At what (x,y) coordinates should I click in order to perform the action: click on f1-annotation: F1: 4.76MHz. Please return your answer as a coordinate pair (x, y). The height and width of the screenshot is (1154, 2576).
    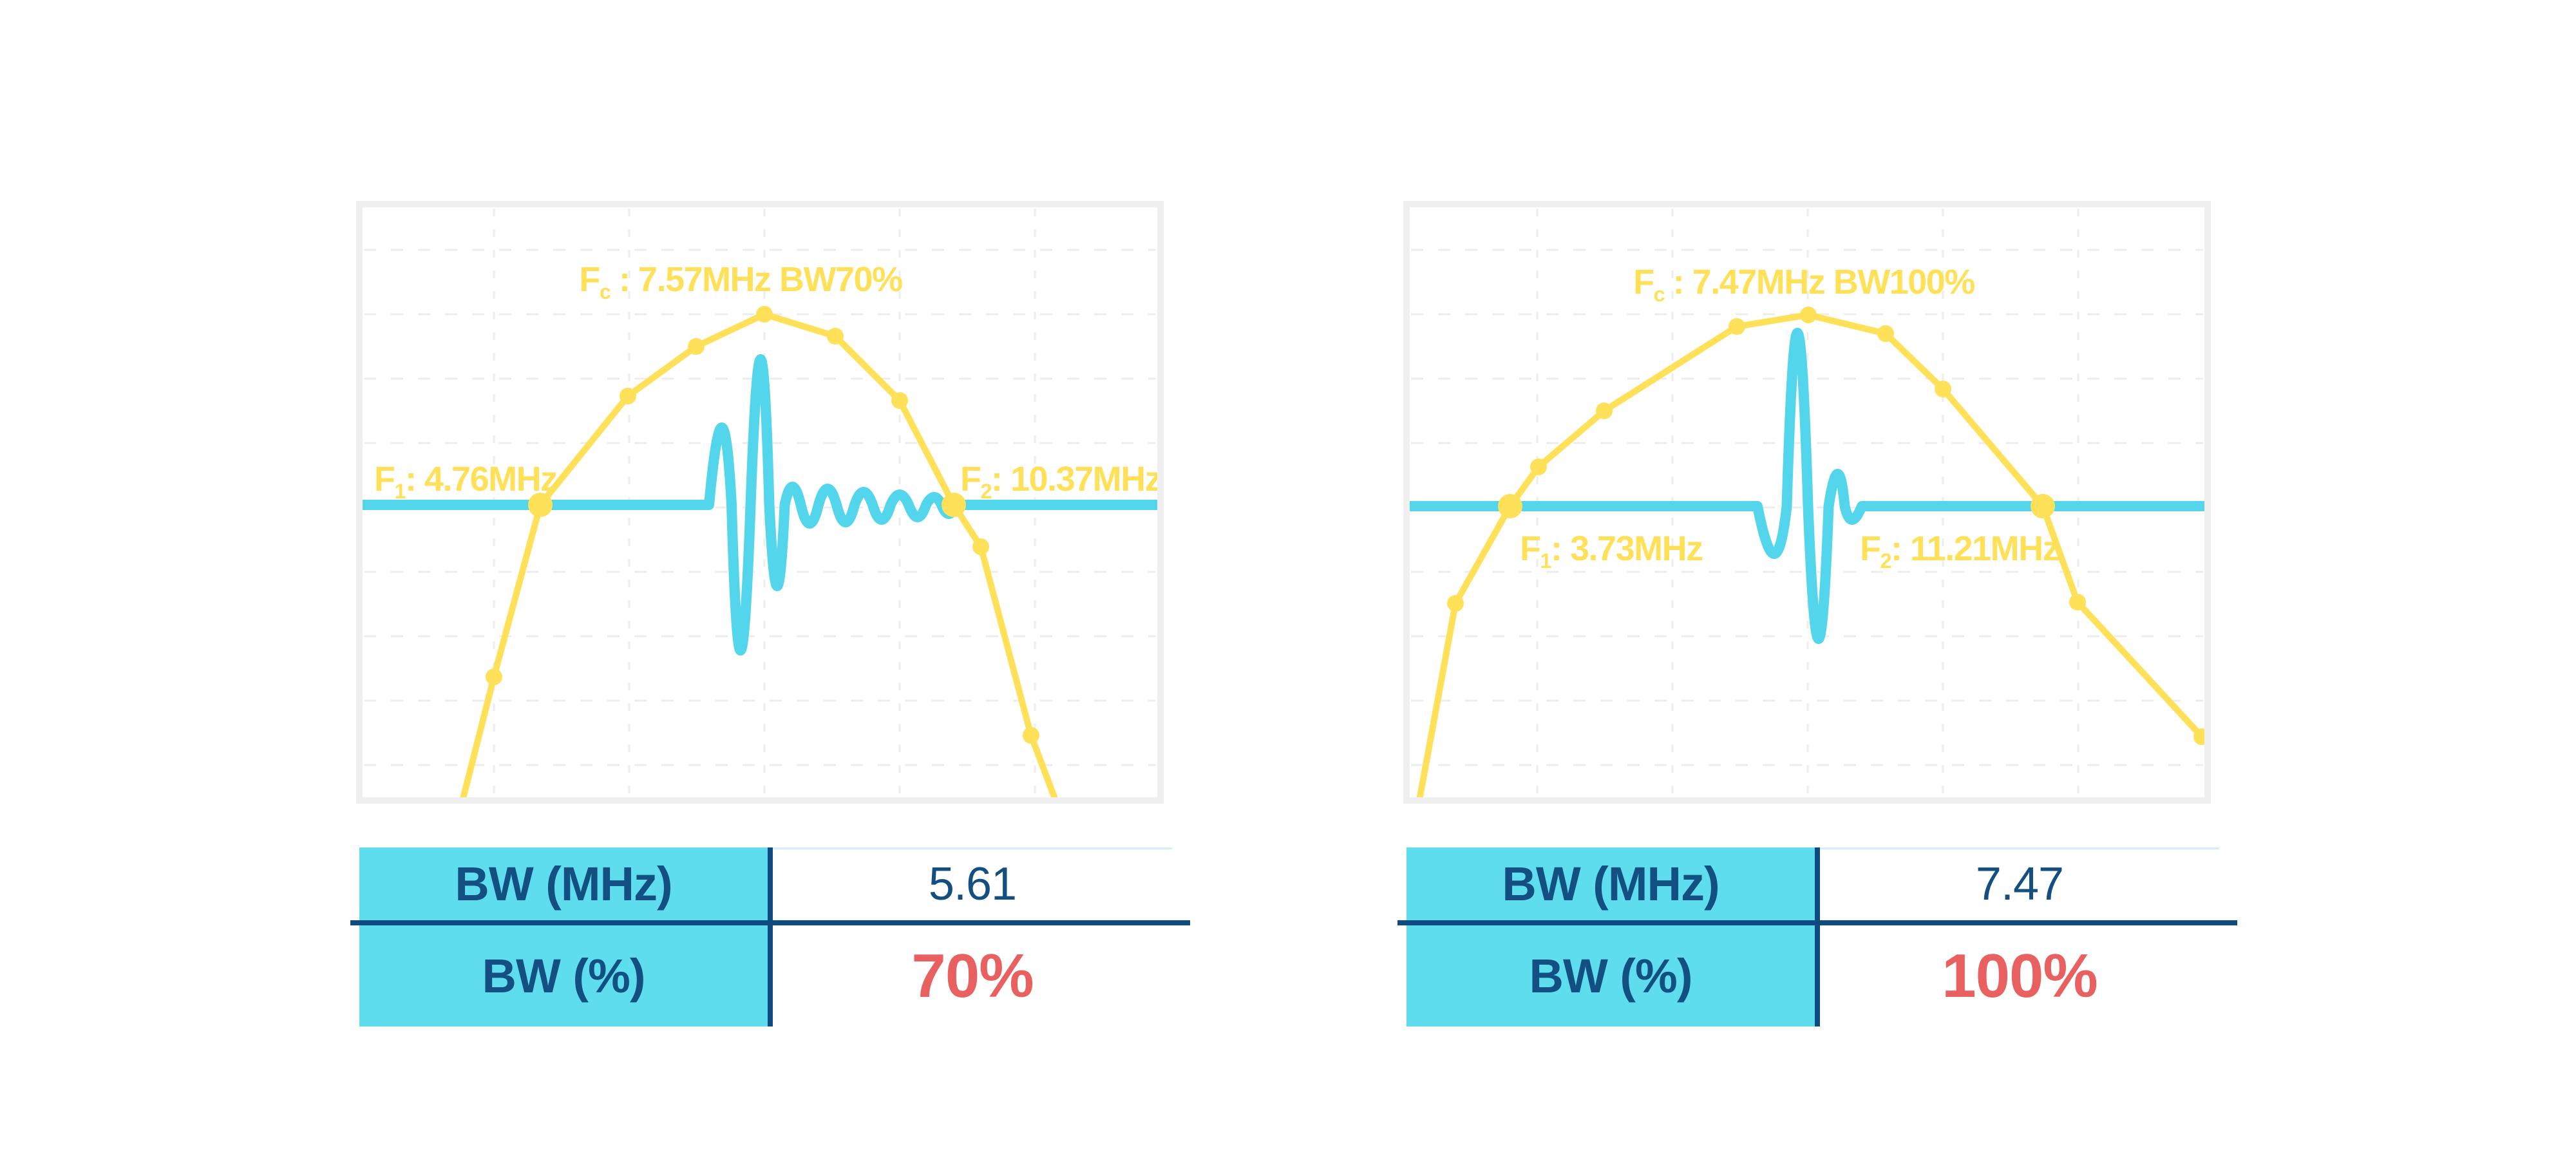
    Looking at the image, I should click on (466, 481).